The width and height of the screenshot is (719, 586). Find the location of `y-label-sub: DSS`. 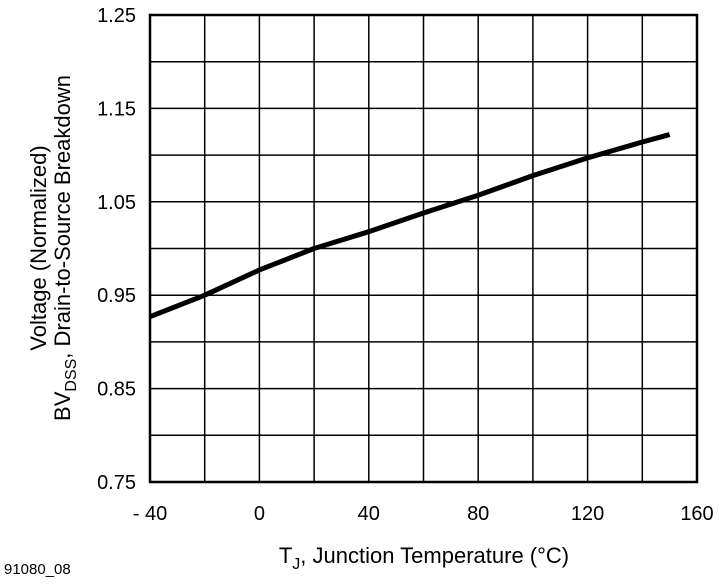

y-label-sub: DSS is located at coordinates (71, 375).